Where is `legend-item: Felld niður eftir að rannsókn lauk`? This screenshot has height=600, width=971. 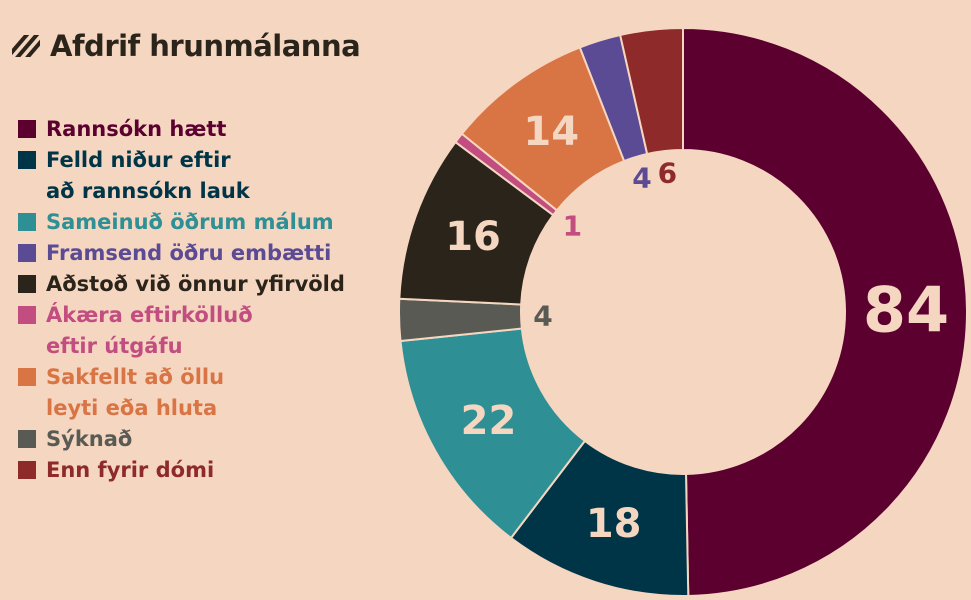
legend-item: Felld niður eftir að rannsókn lauk is located at coordinates (203, 176).